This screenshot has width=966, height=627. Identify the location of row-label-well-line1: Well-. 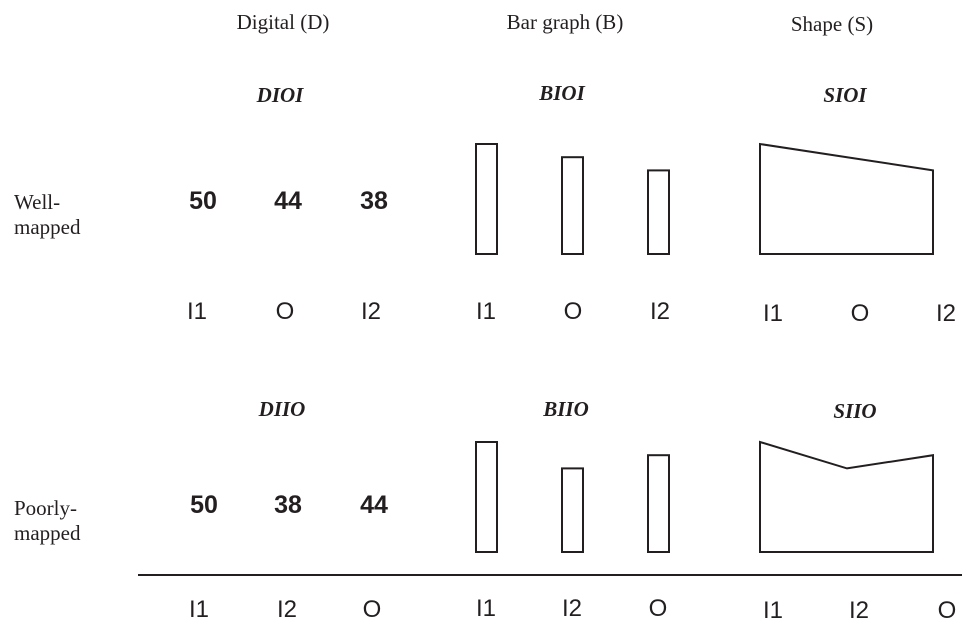
(37, 202).